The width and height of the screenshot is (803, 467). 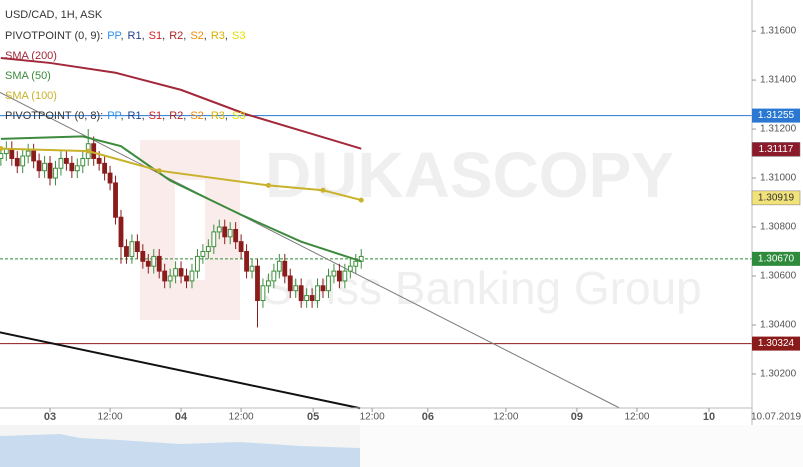 What do you see at coordinates (778, 31) in the screenshot?
I see `y-tick-label: 1.31600` at bounding box center [778, 31].